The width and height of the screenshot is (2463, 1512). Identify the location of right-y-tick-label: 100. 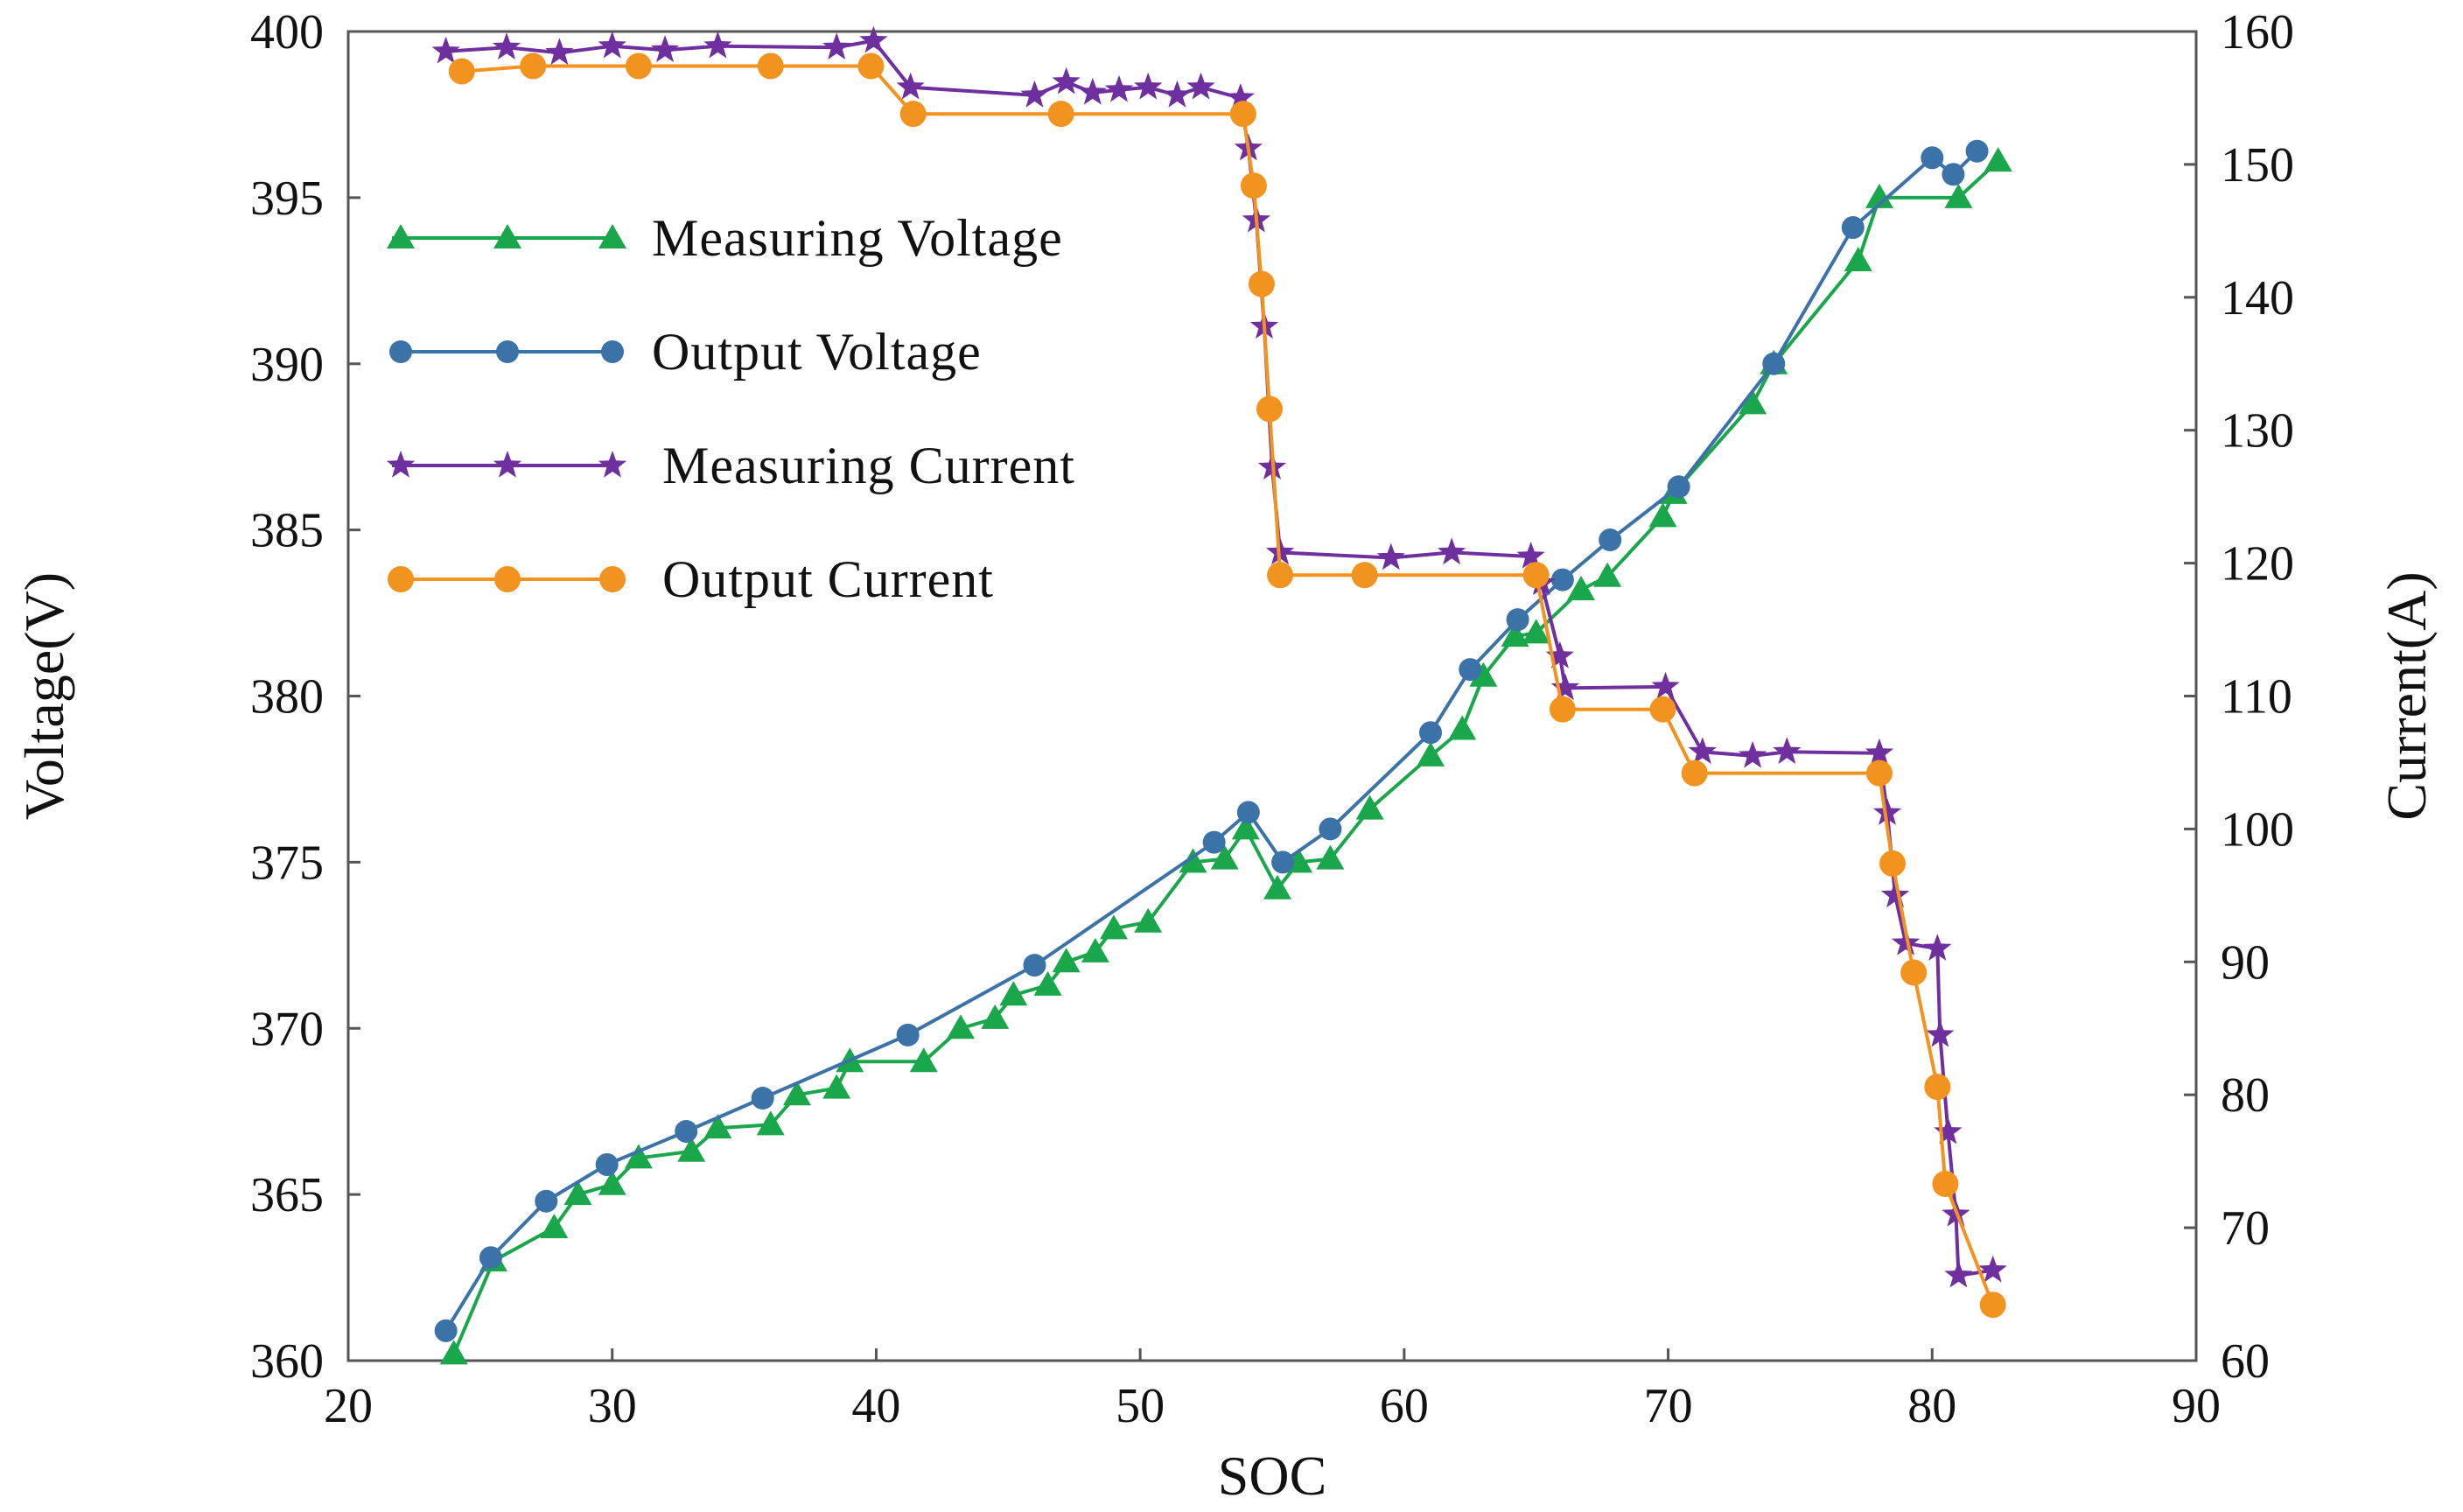
(2257, 829).